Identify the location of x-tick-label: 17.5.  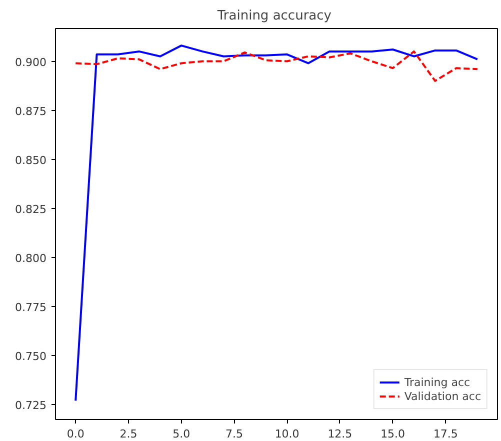
(445, 434).